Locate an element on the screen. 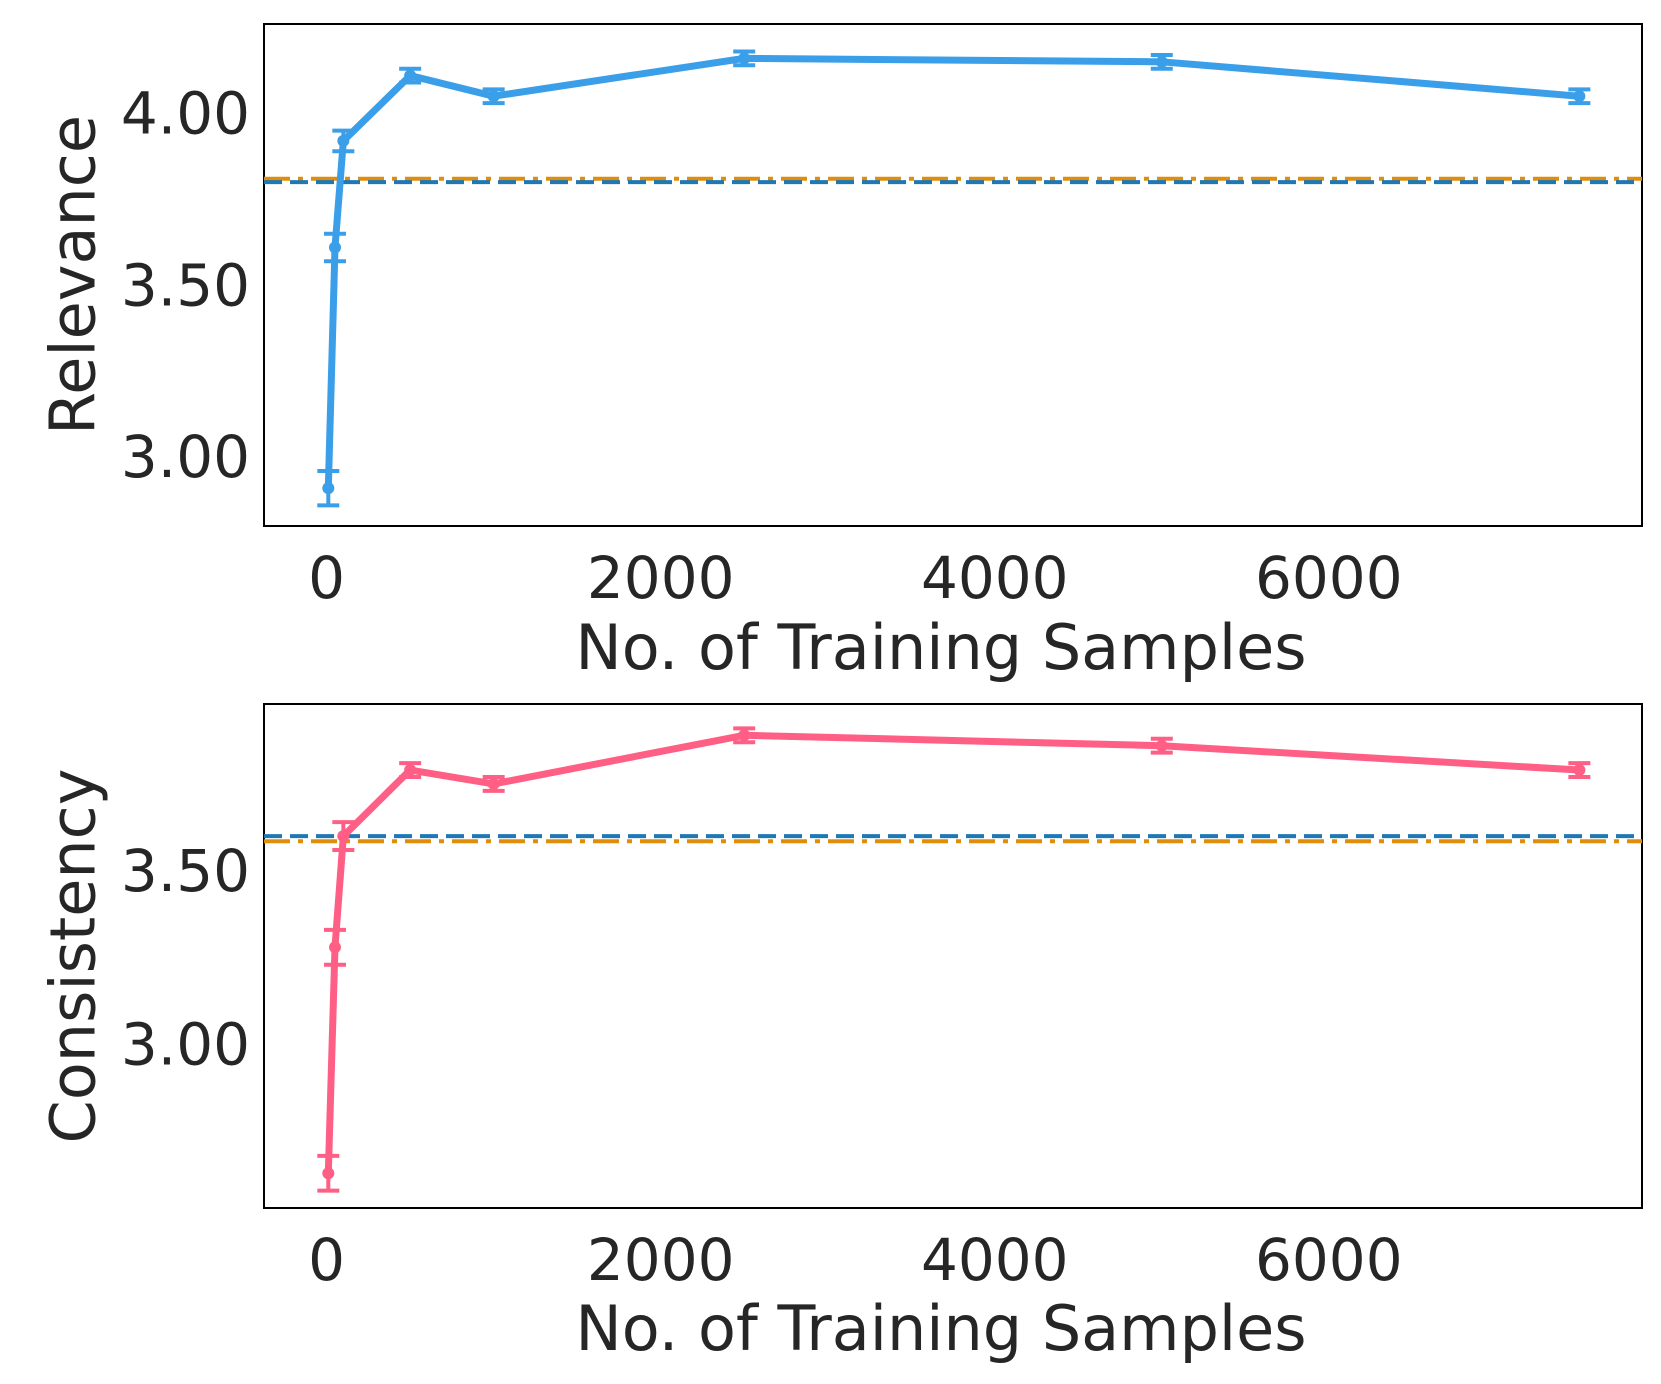 Image resolution: width=1661 pixels, height=1384 pixels. y-axis-label: Relevance is located at coordinates (73, 275).